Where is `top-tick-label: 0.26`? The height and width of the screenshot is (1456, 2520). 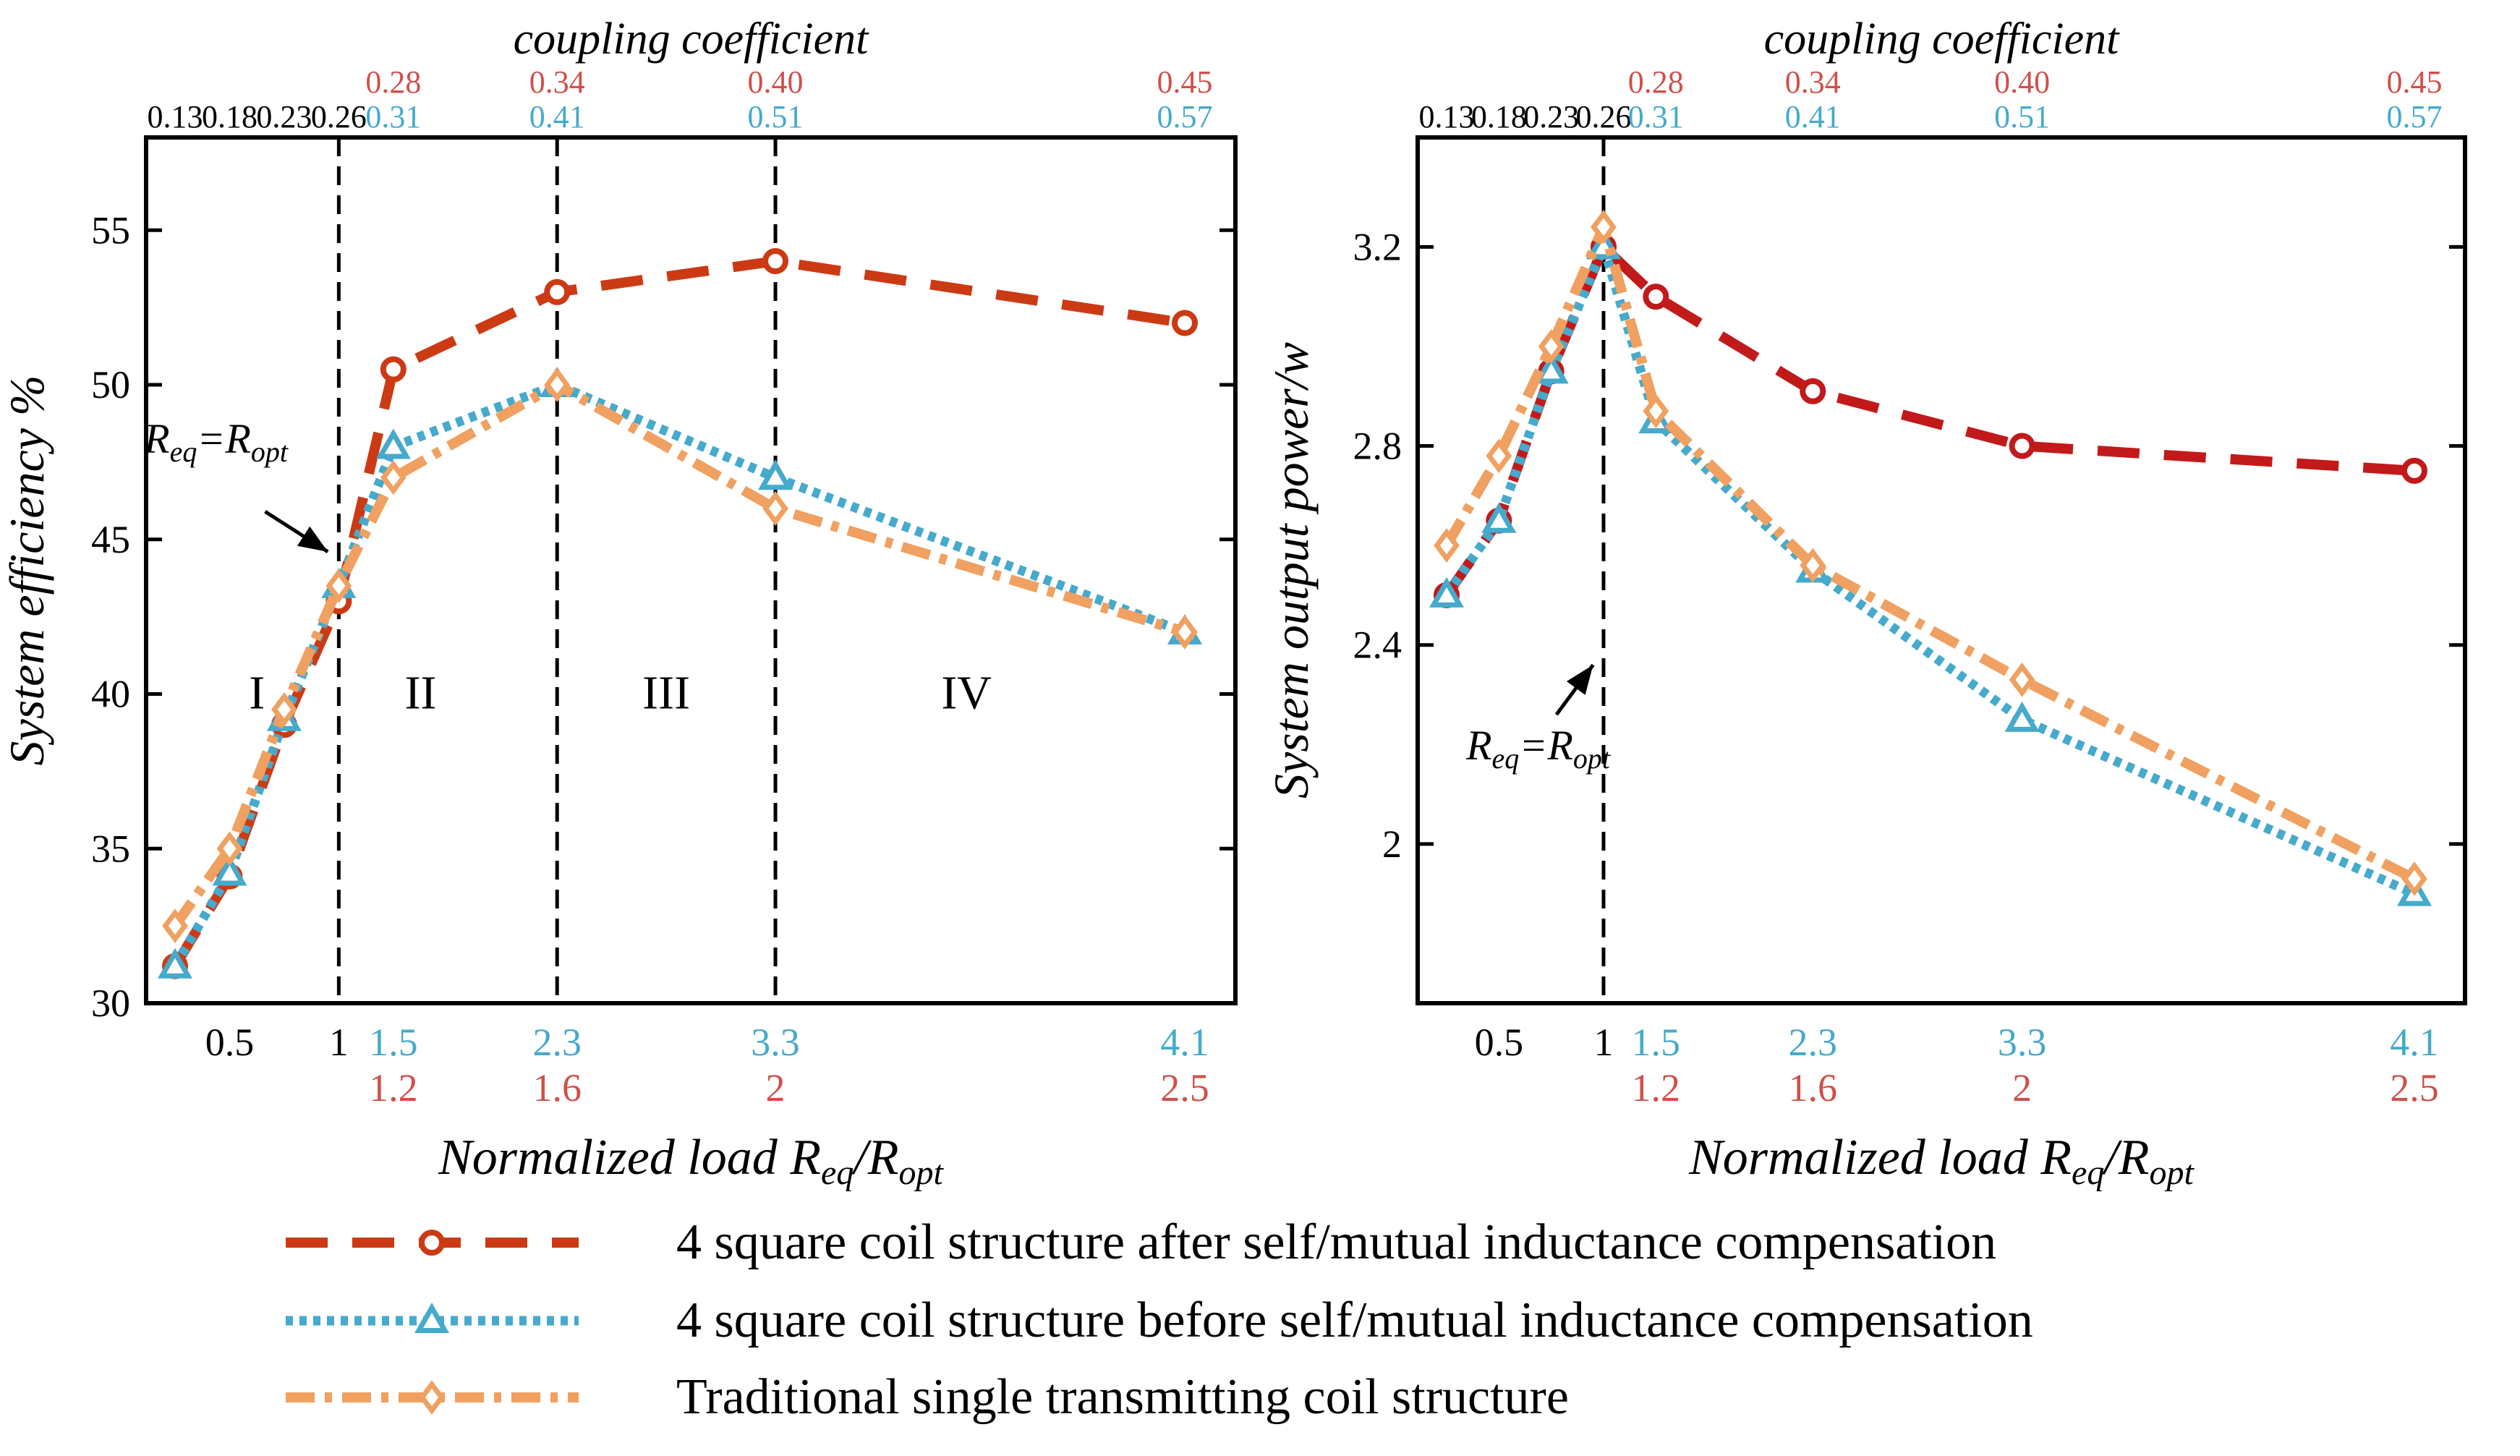
top-tick-label: 0.26 is located at coordinates (1603, 117).